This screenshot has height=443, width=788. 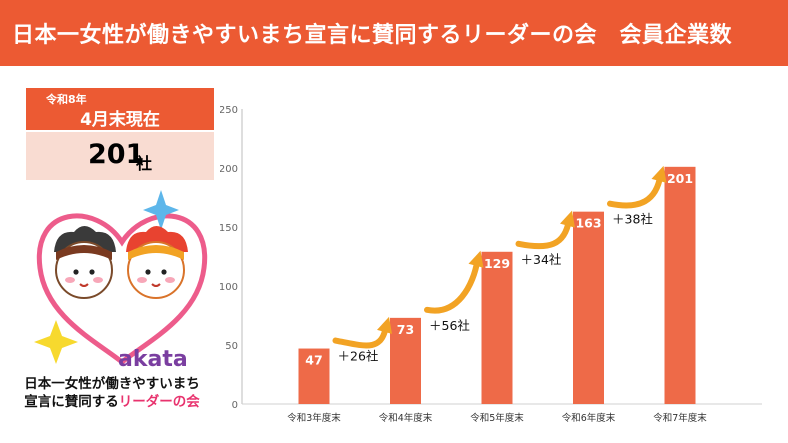 I want to click on y-tick-label: 150, so click(x=229, y=228).